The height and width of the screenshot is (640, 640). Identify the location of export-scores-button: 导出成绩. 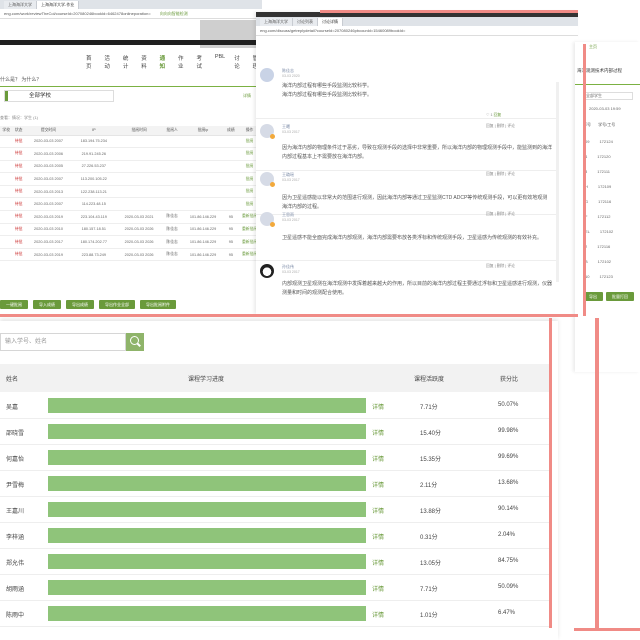
(80, 304).